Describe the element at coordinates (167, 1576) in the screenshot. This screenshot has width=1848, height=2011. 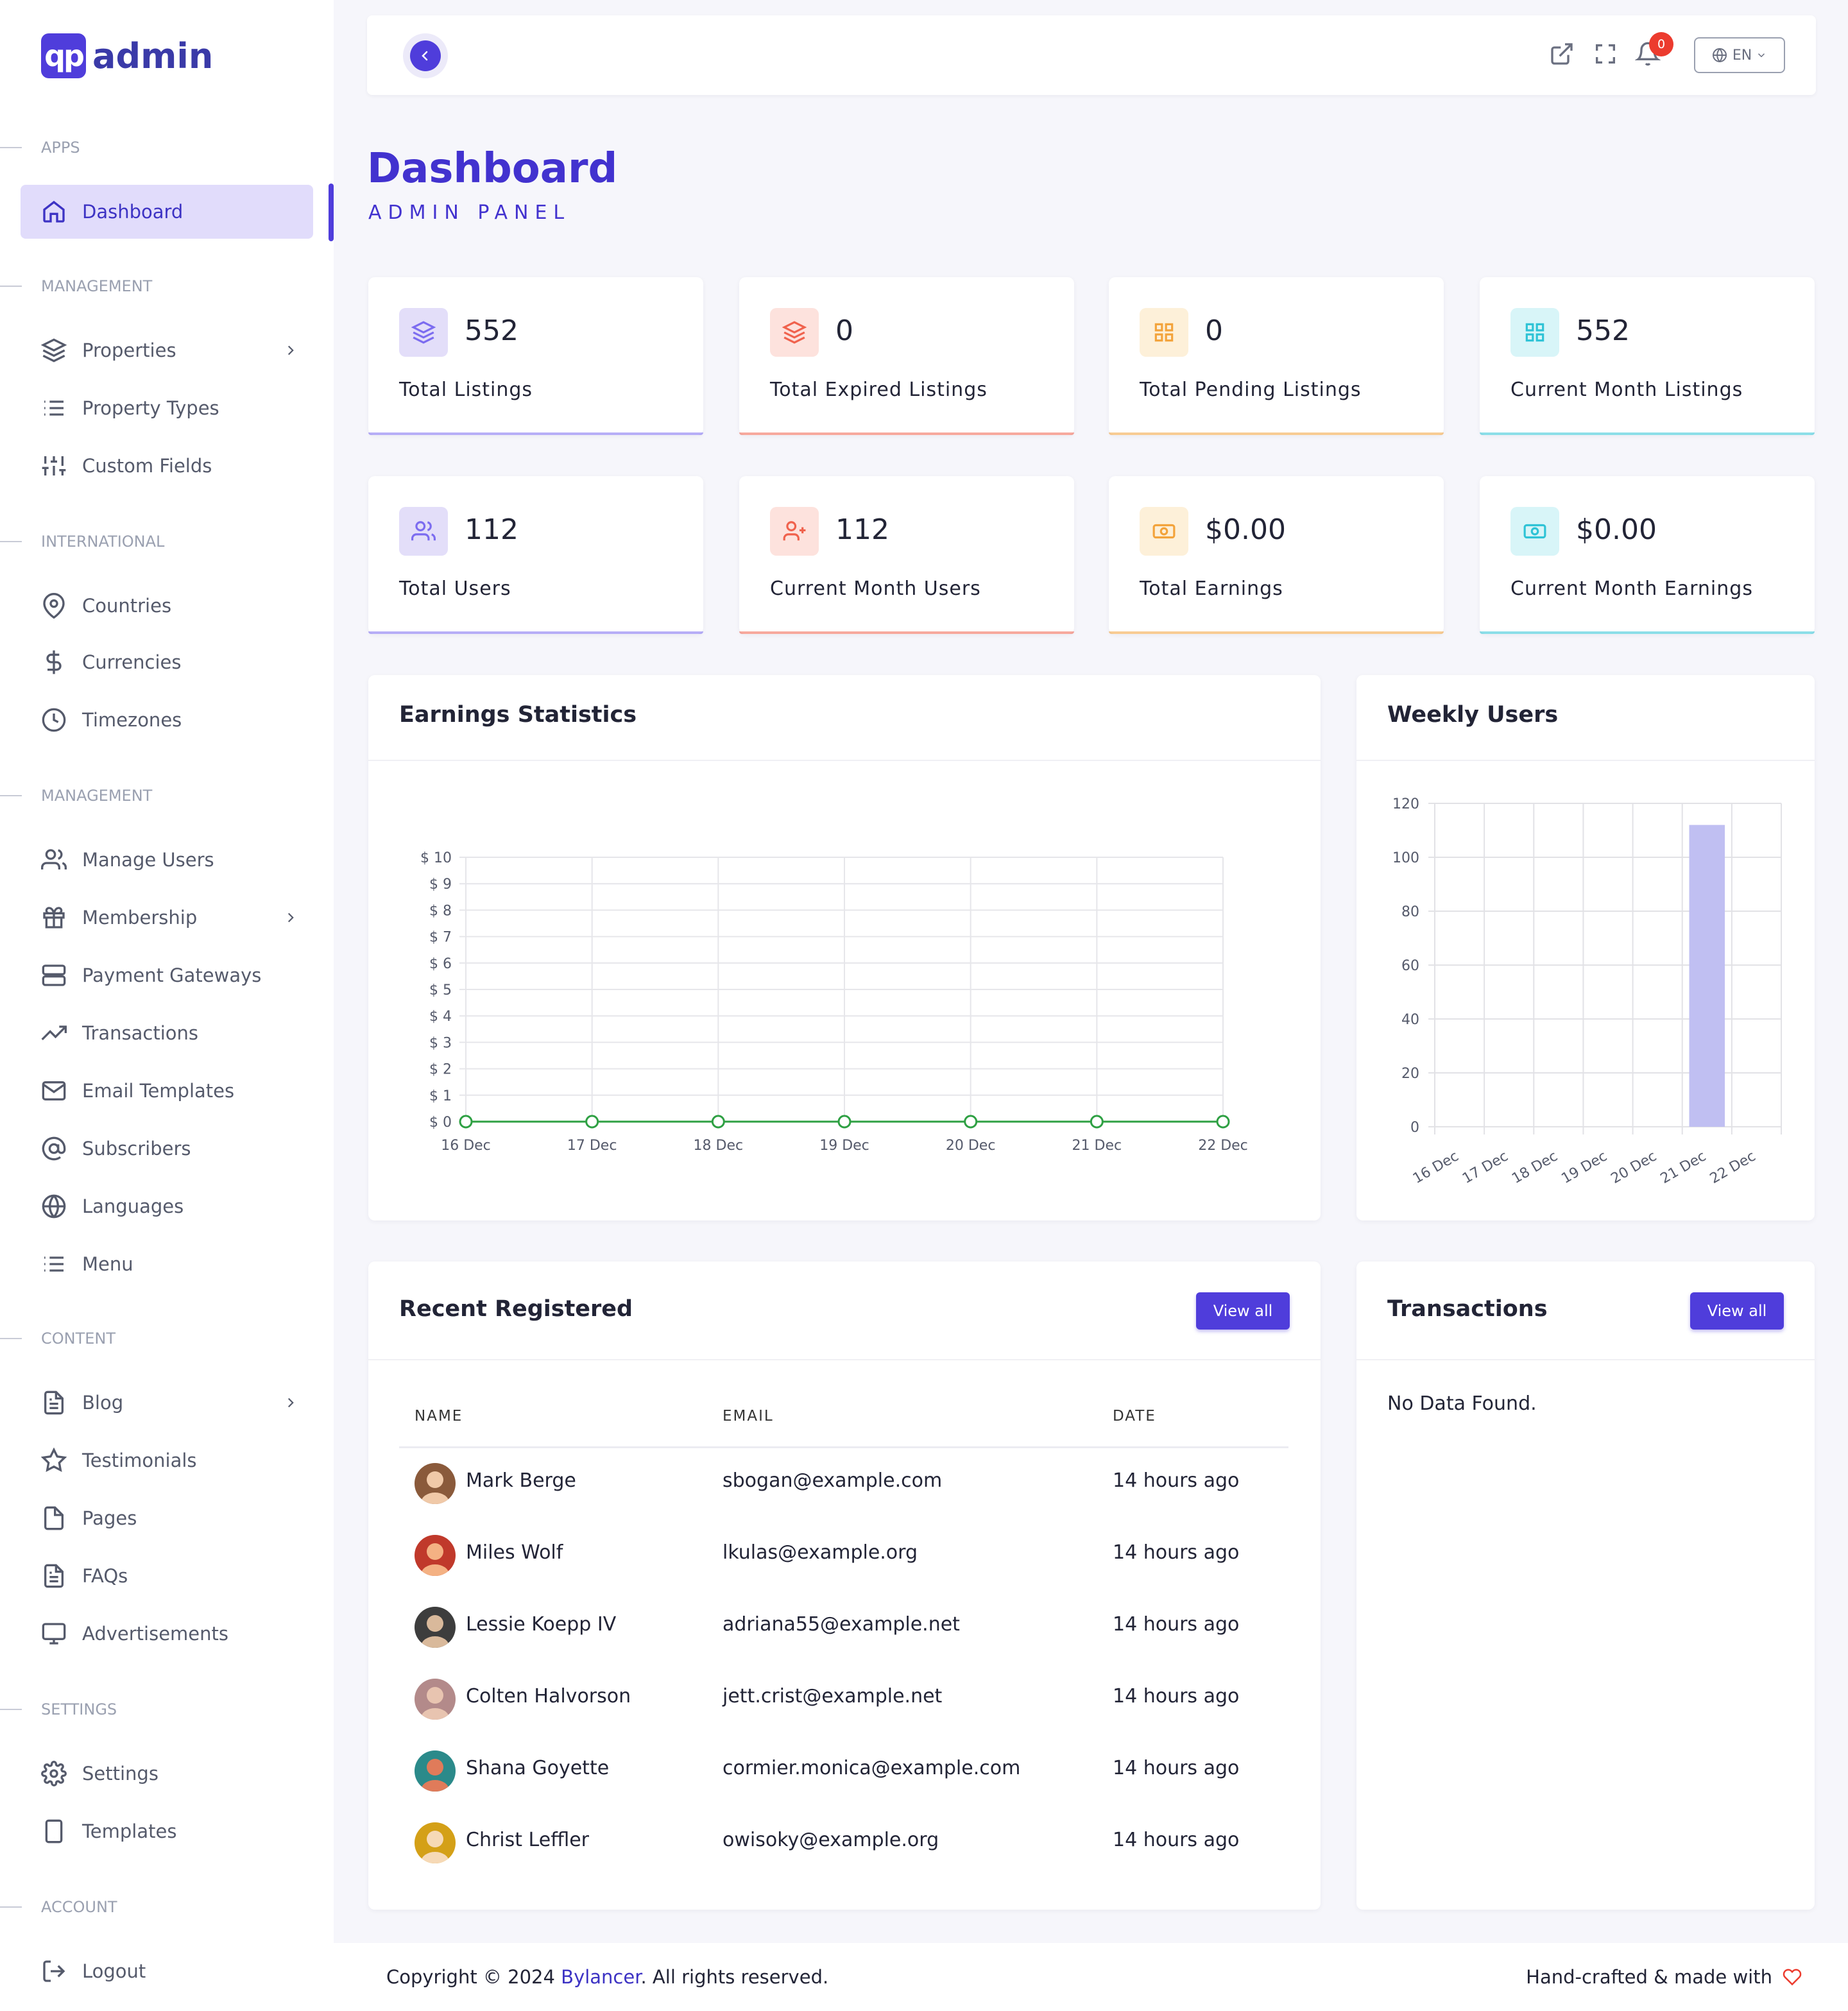
I see `sidebar-item-faqs: FAQs` at that location.